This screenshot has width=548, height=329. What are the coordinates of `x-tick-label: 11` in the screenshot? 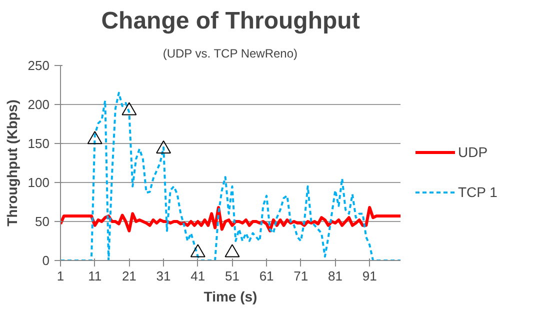 It's located at (95, 276).